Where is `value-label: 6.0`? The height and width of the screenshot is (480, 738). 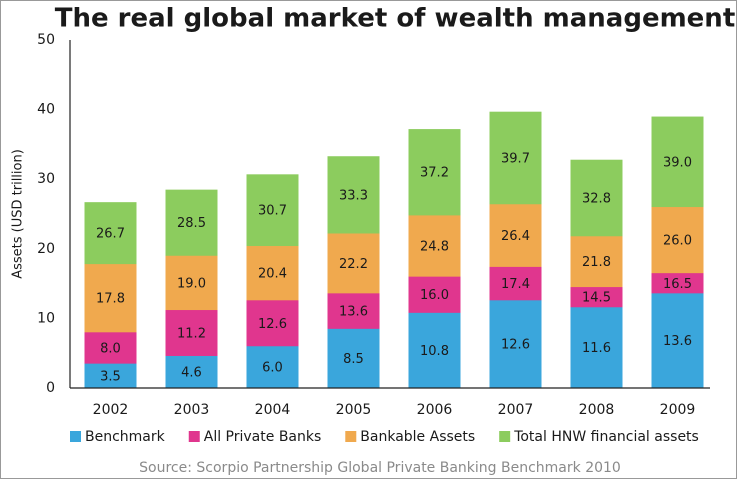
value-label: 6.0 is located at coordinates (272, 368).